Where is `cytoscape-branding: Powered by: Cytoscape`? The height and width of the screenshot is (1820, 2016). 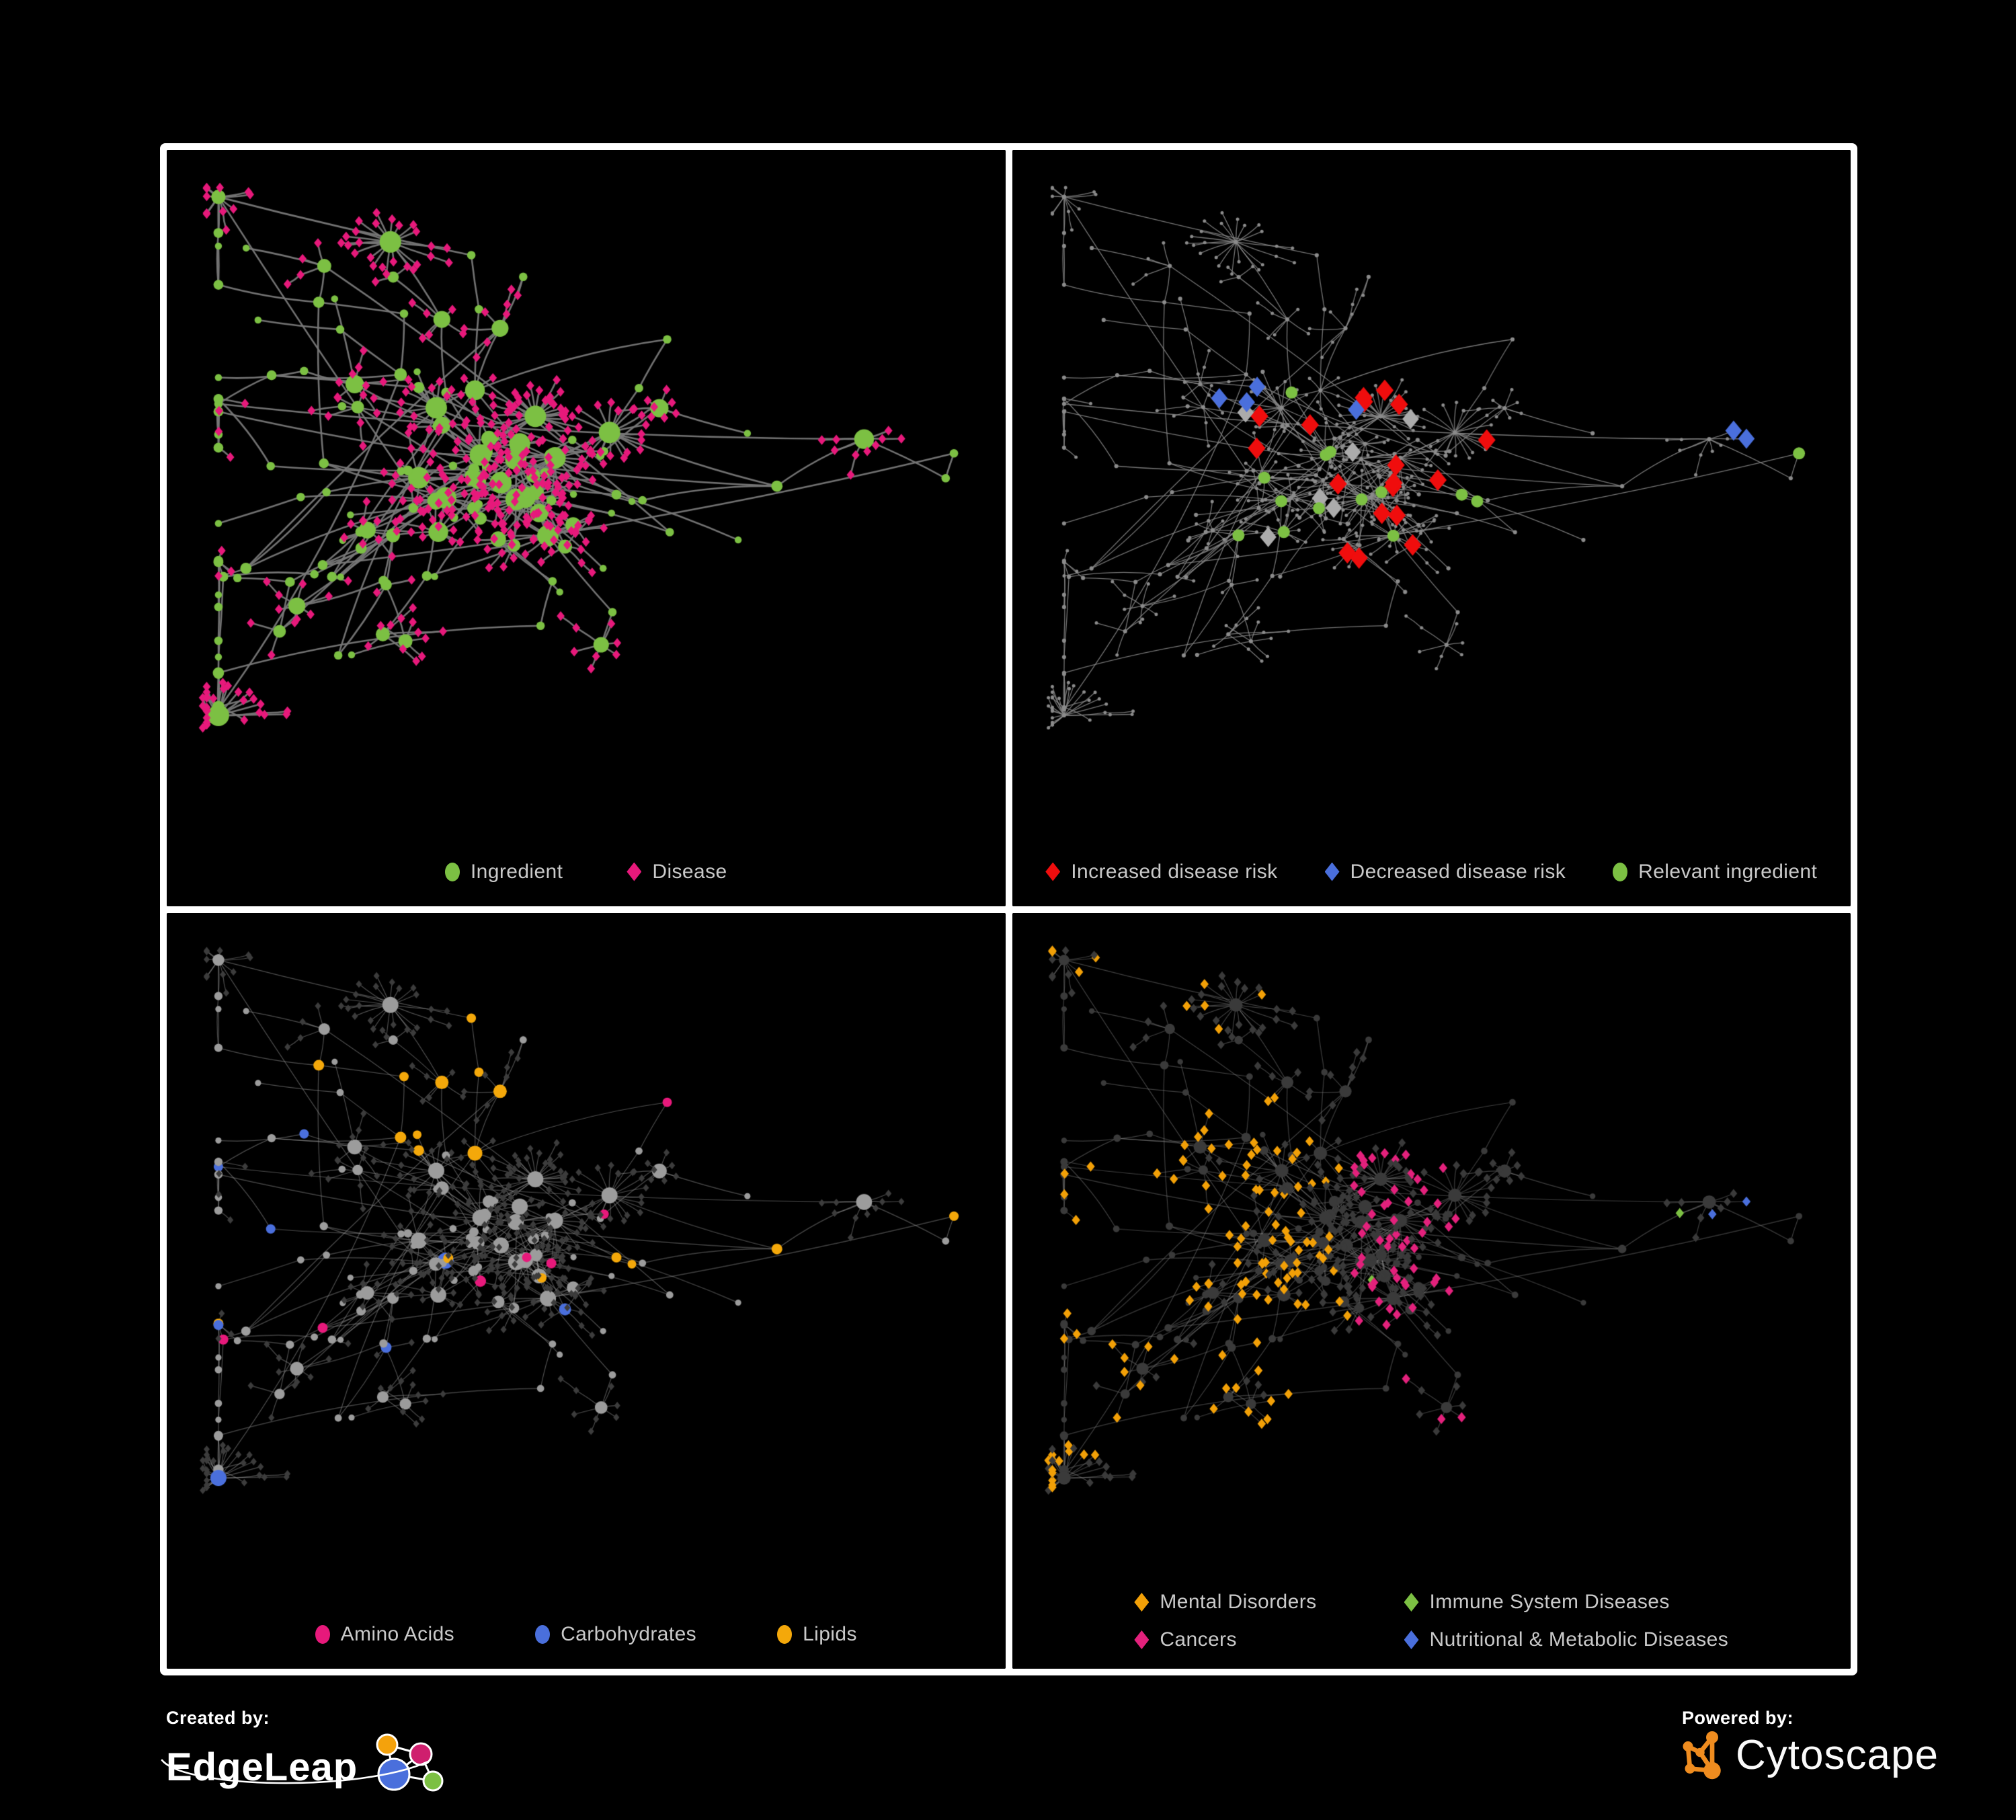 cytoscape-branding: Powered by: Cytoscape is located at coordinates (1810, 1744).